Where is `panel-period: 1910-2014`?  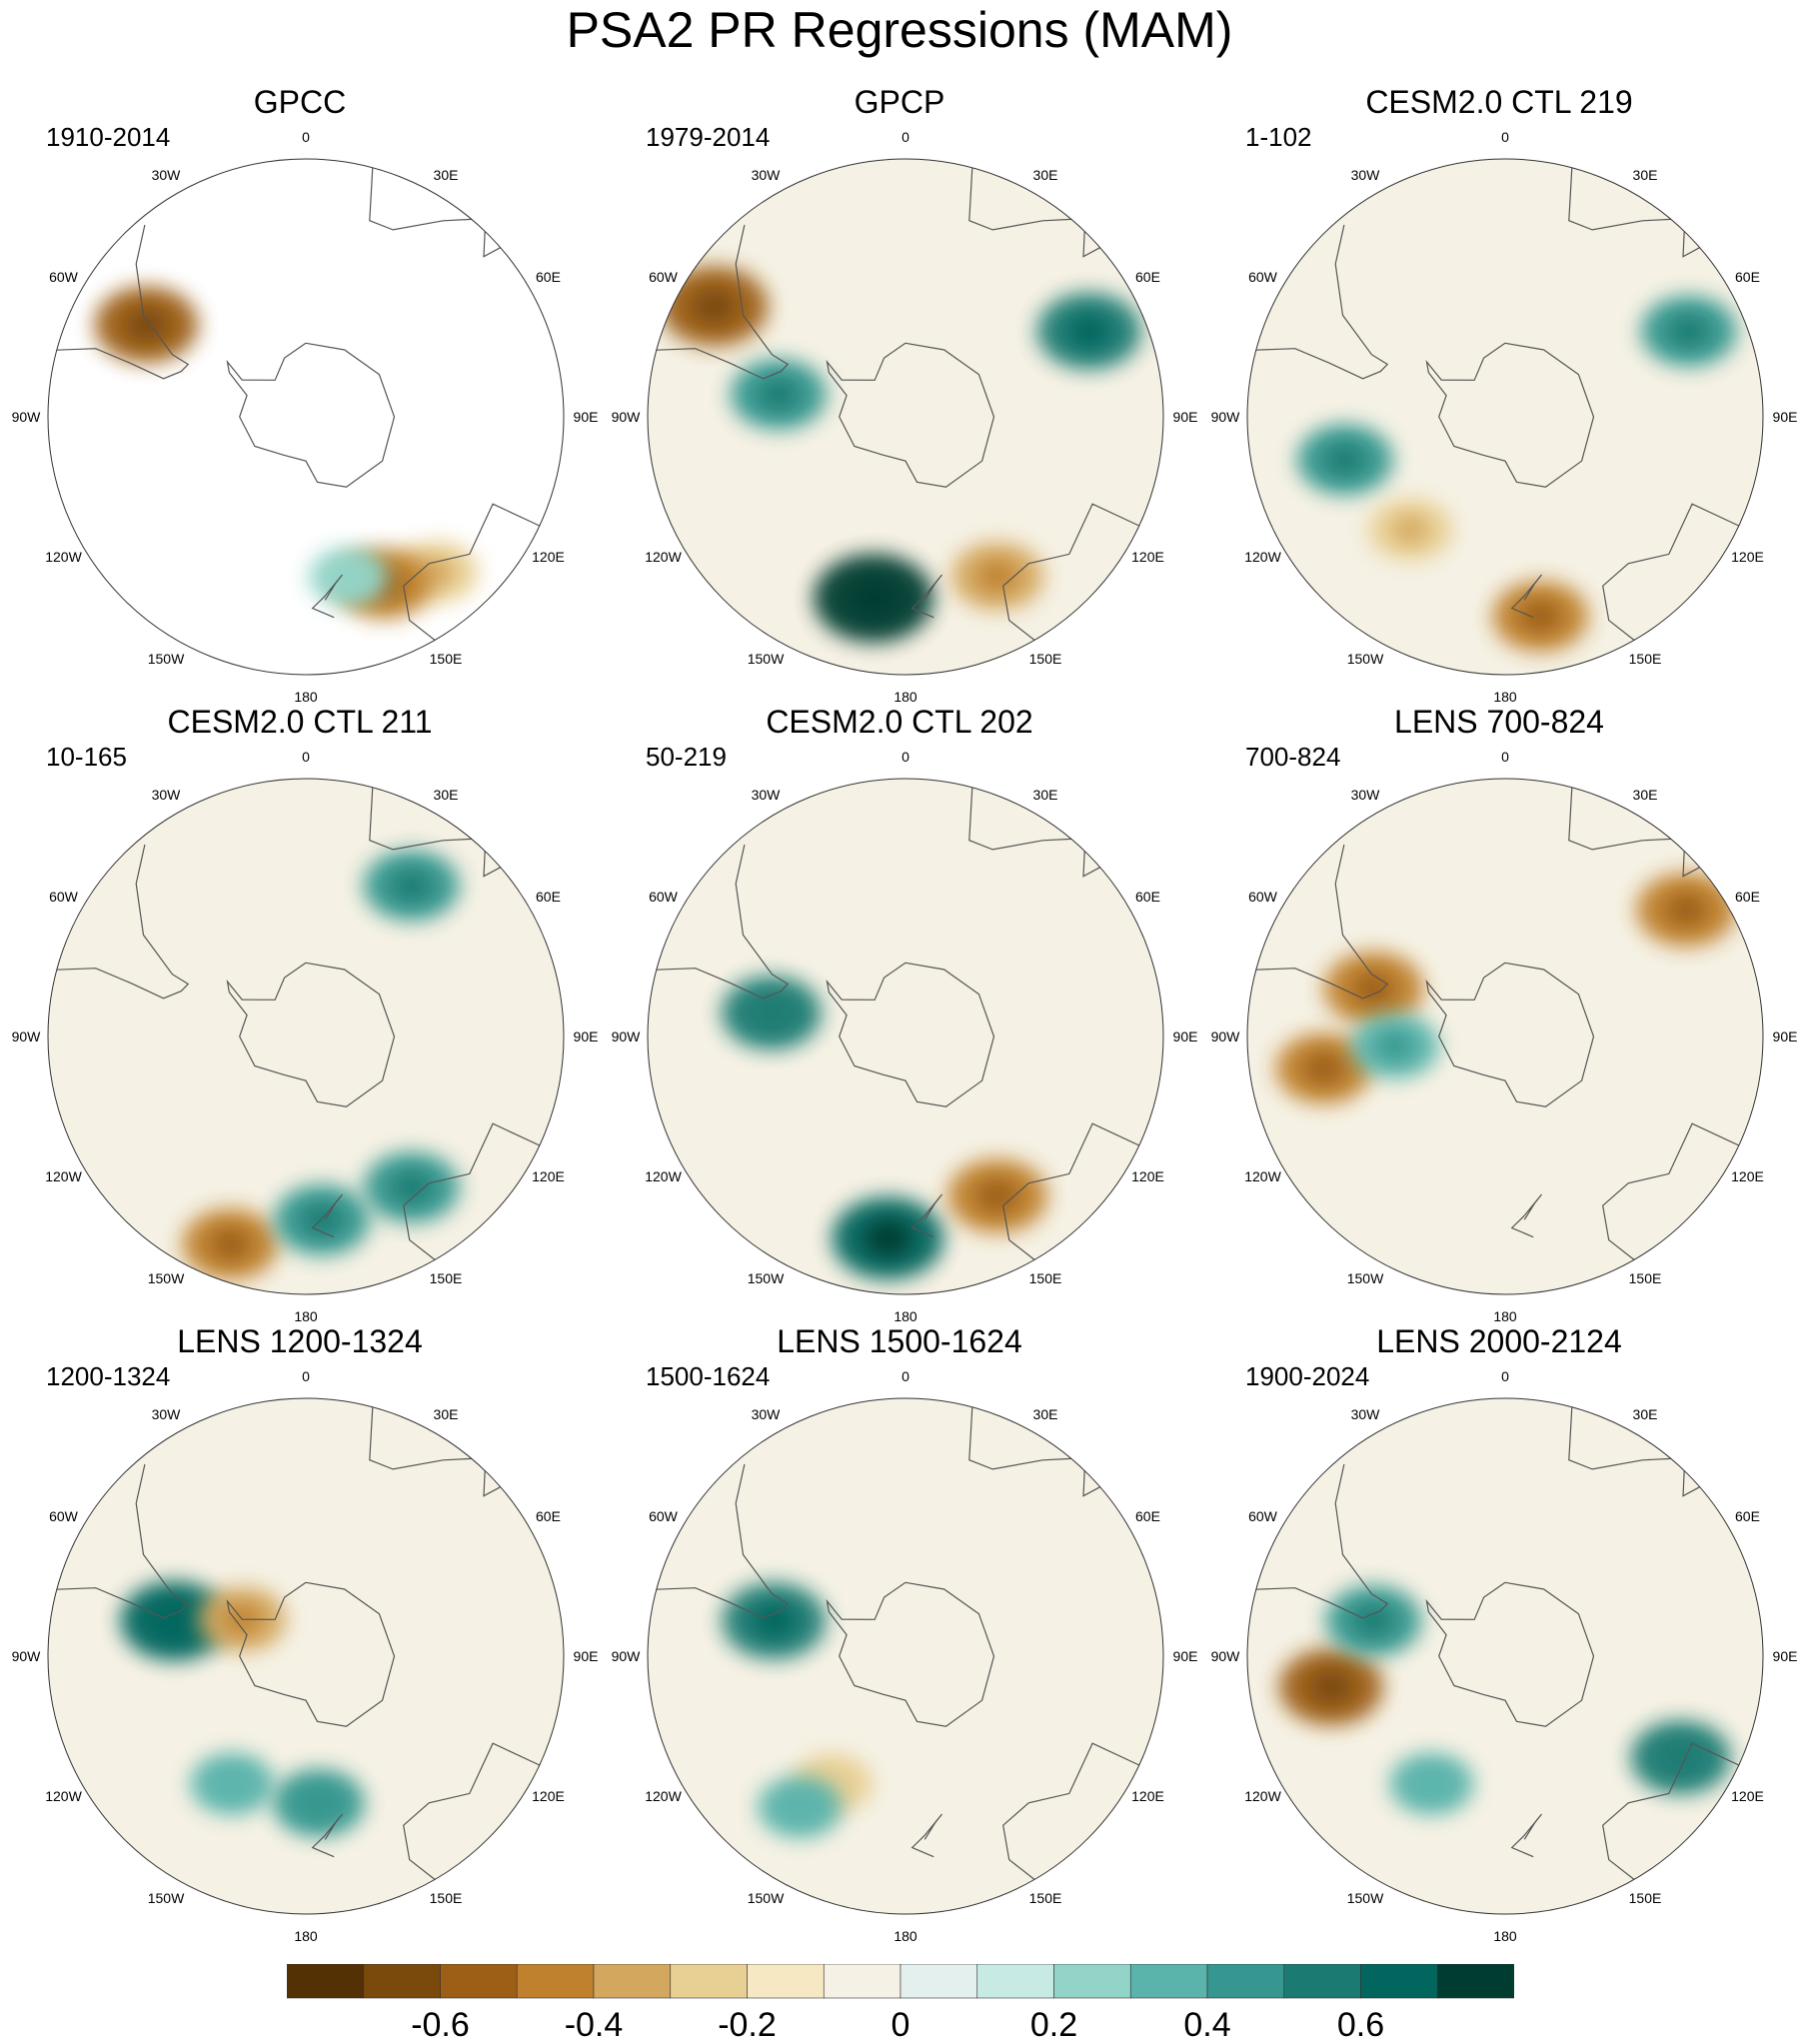
panel-period: 1910-2014 is located at coordinates (108, 137).